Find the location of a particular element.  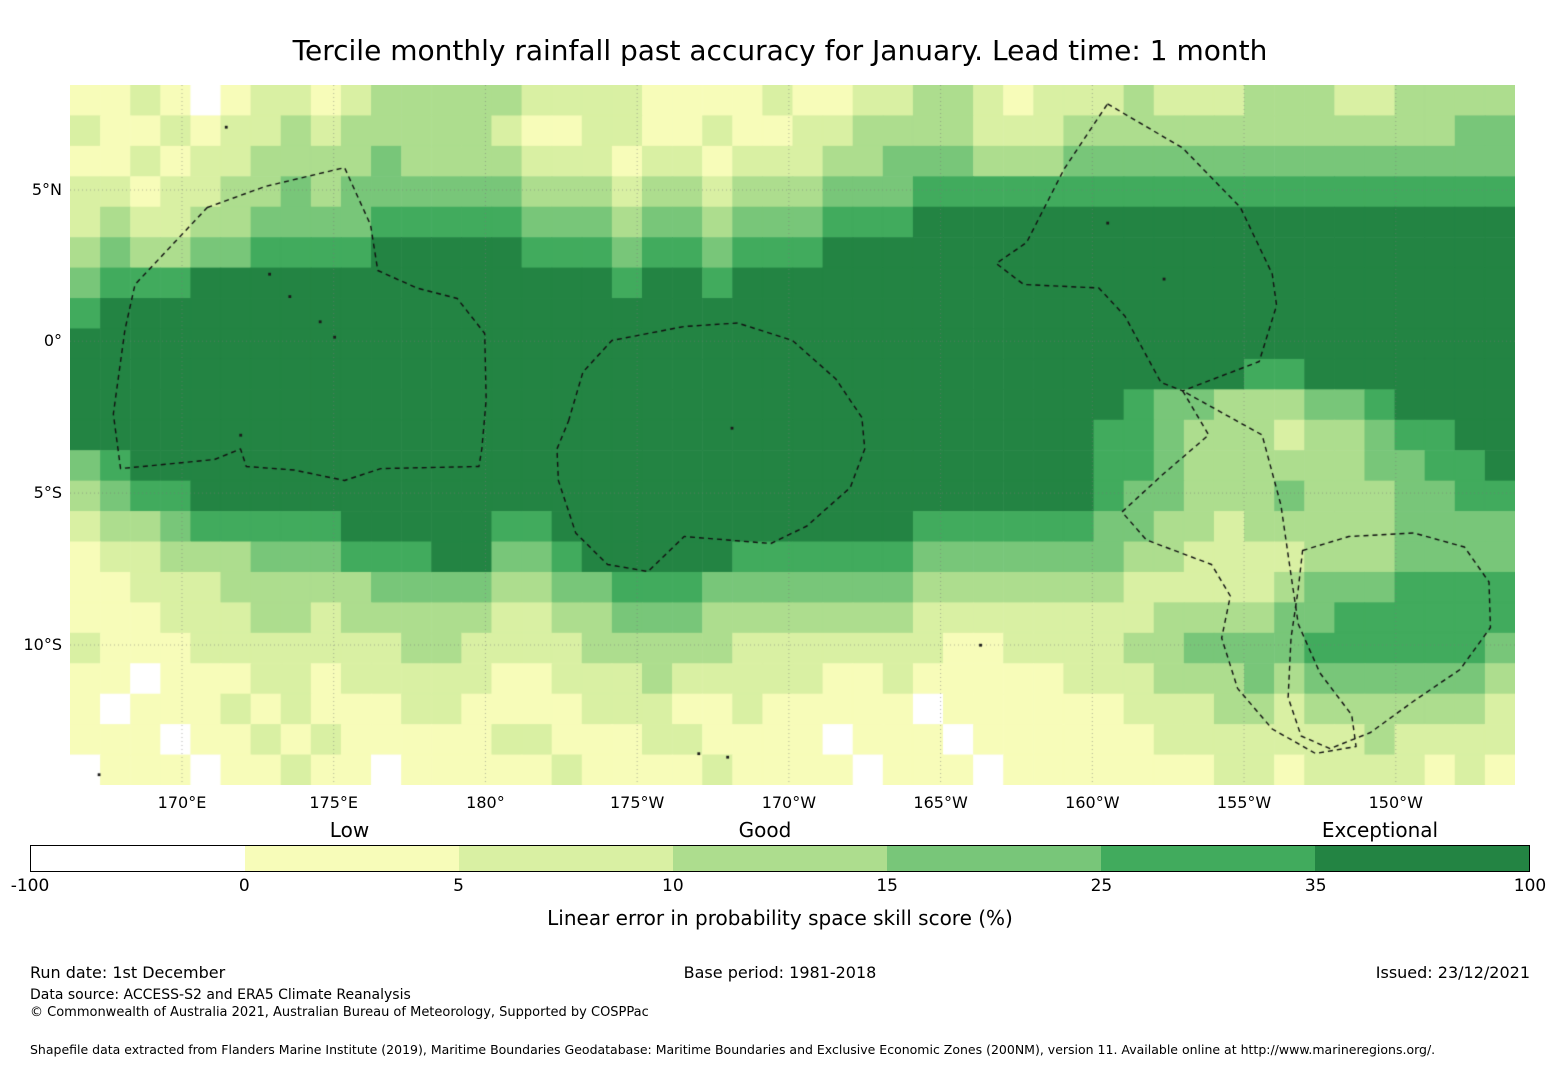

colorbar-word-label: Exceptional is located at coordinates (1380, 830).